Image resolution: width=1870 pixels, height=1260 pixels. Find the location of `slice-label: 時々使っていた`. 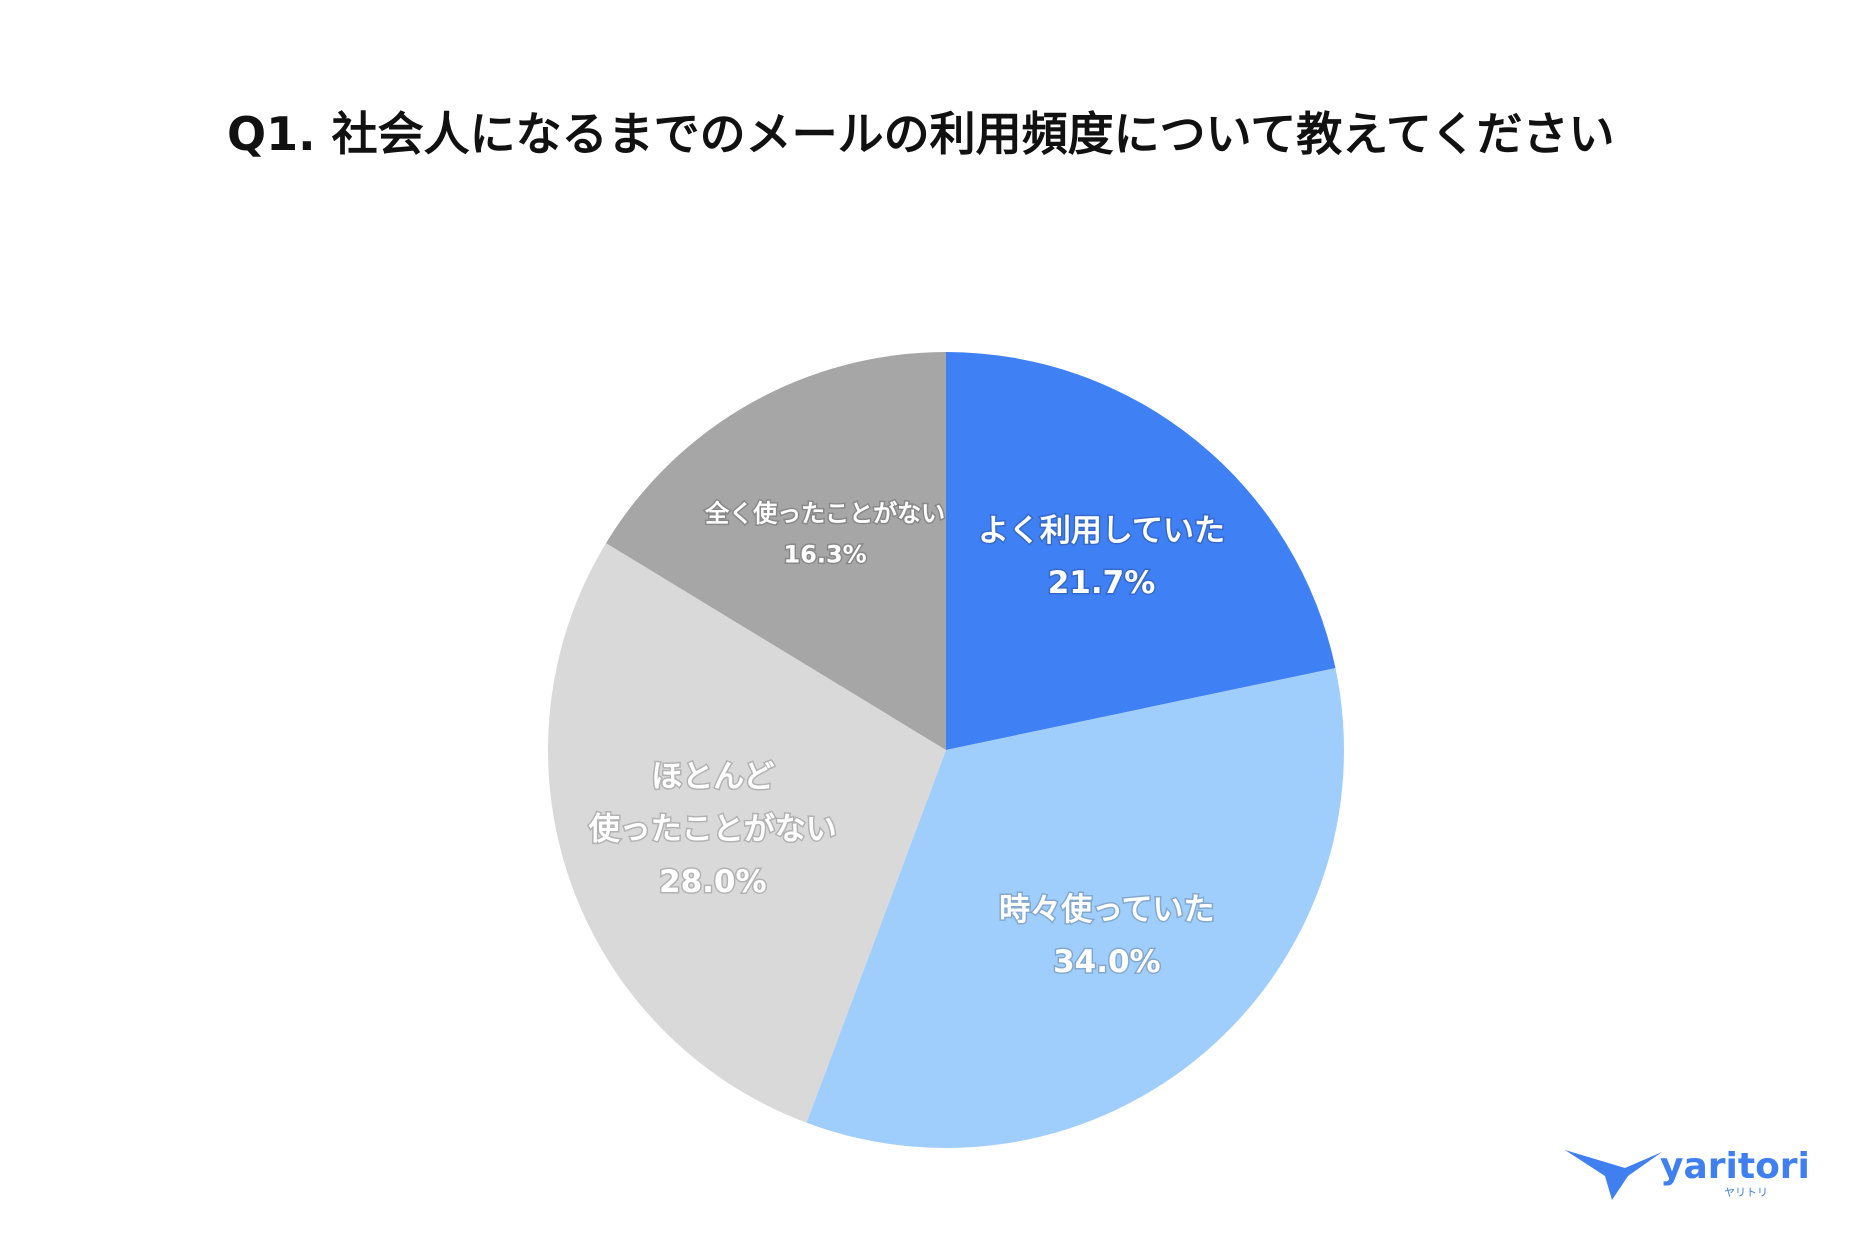

slice-label: 時々使っていた is located at coordinates (1106, 909).